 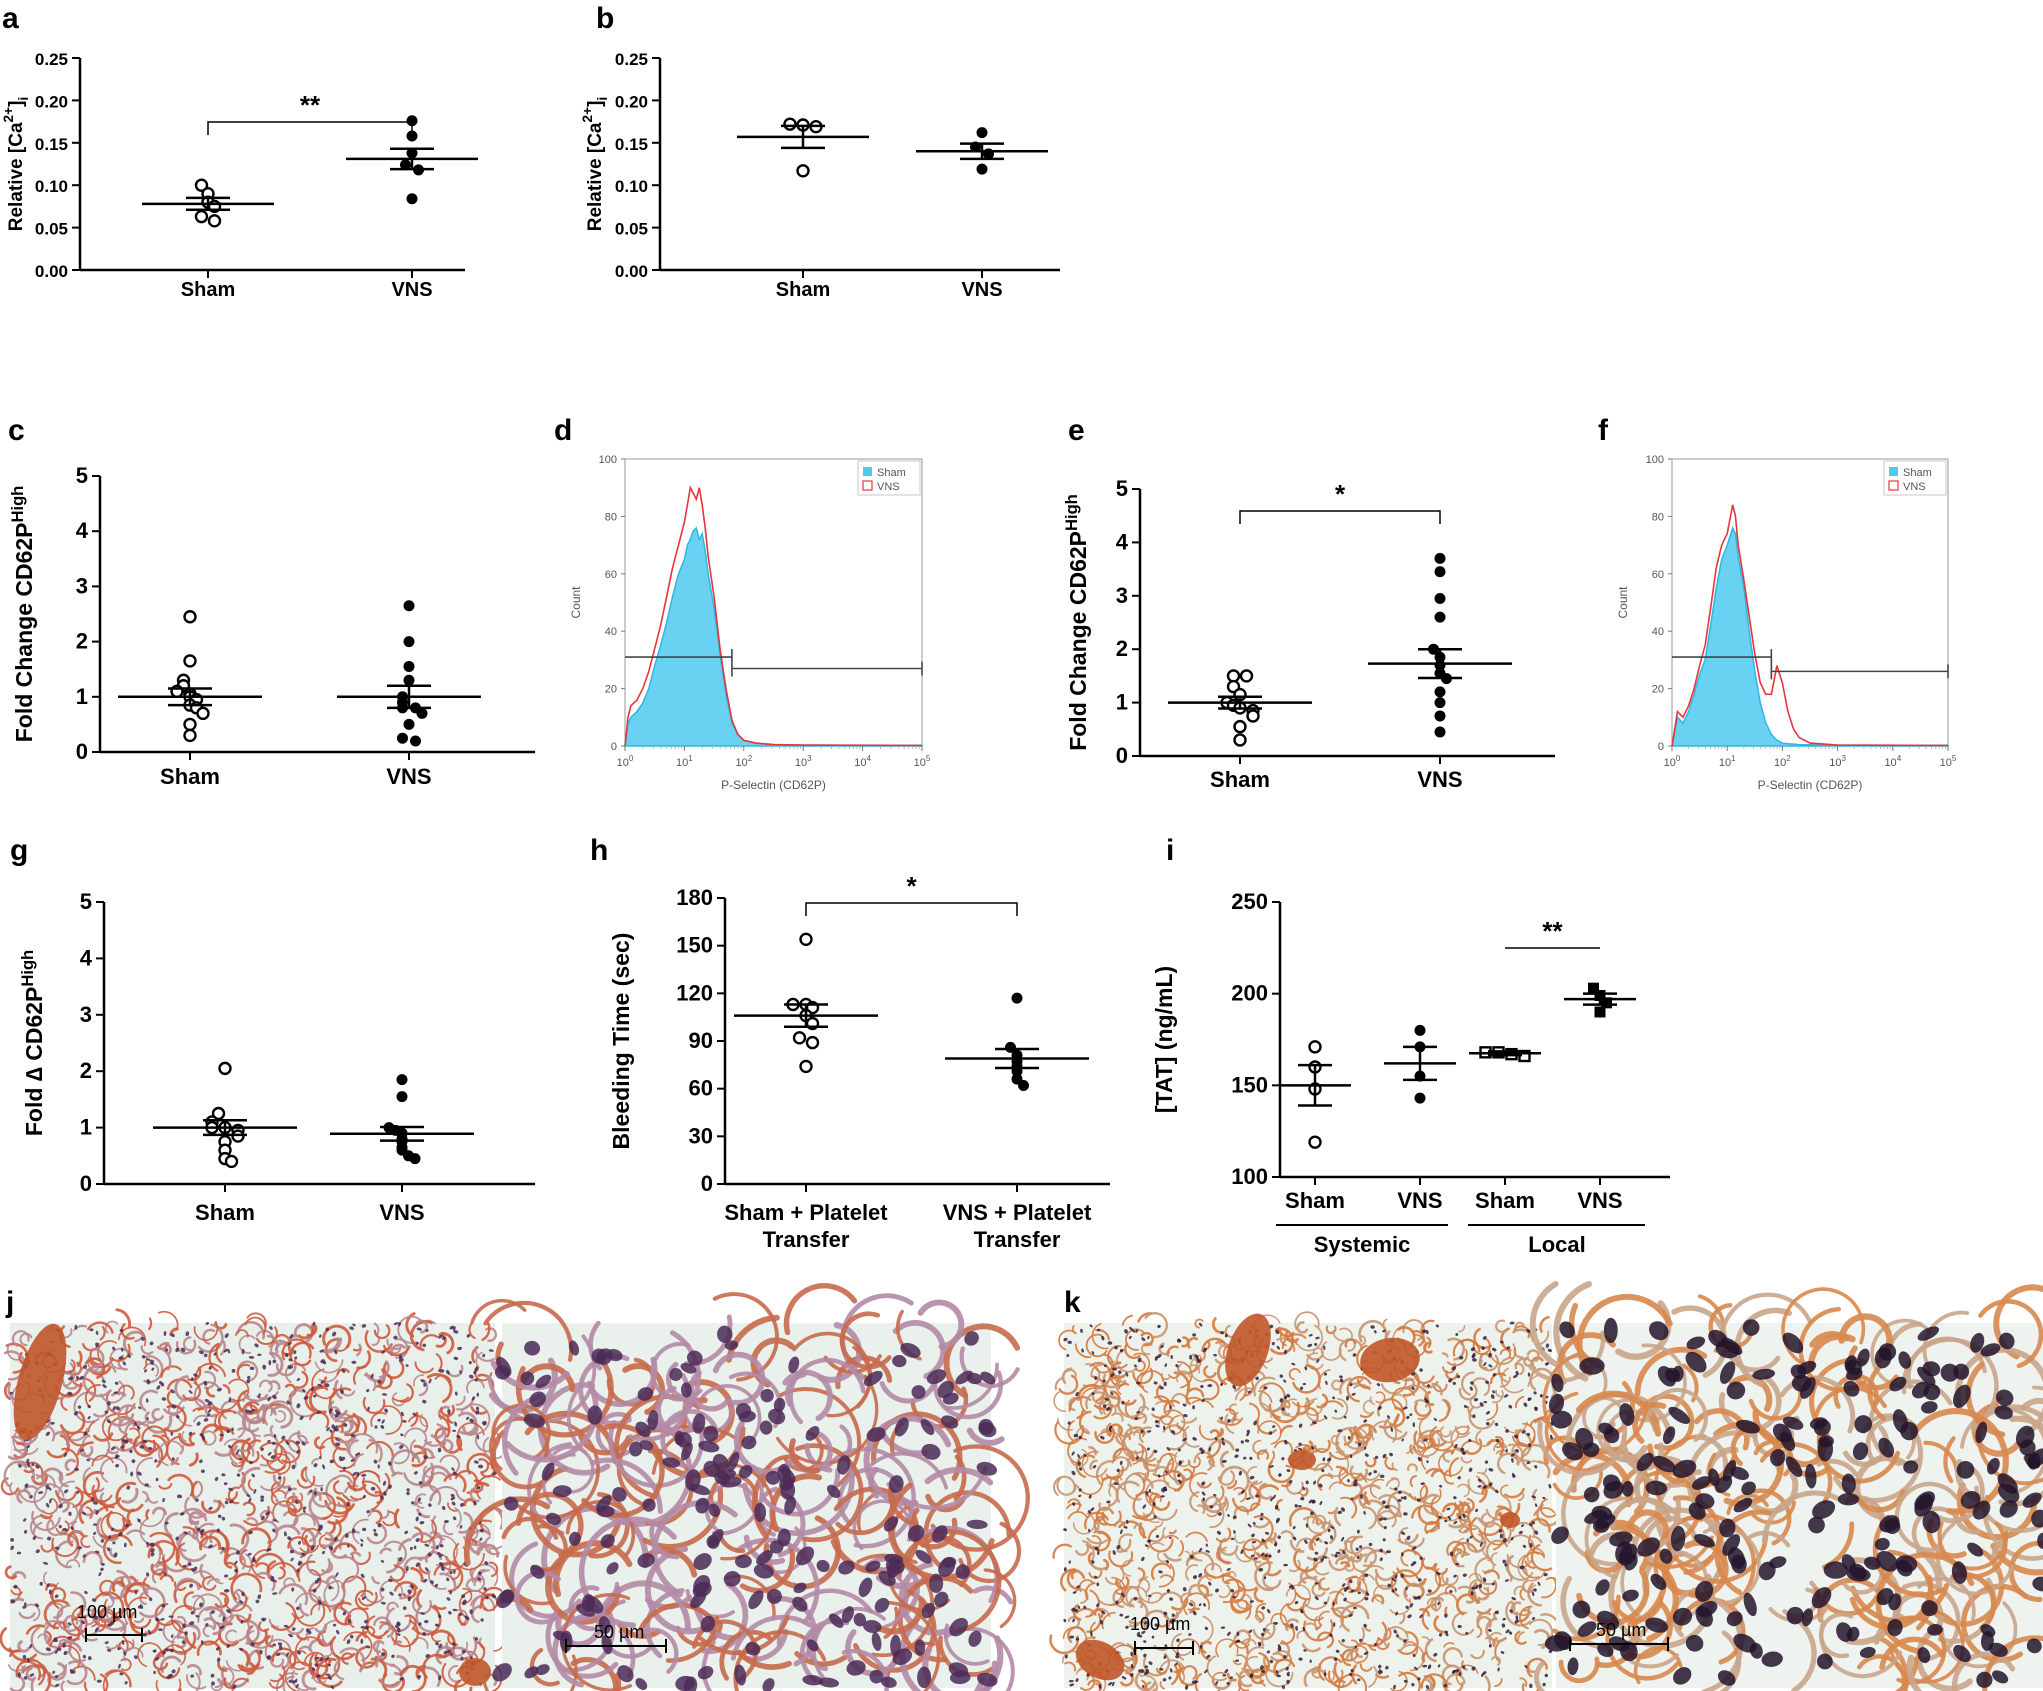 What do you see at coordinates (1122, 488) in the screenshot?
I see `y-tick-label: 5` at bounding box center [1122, 488].